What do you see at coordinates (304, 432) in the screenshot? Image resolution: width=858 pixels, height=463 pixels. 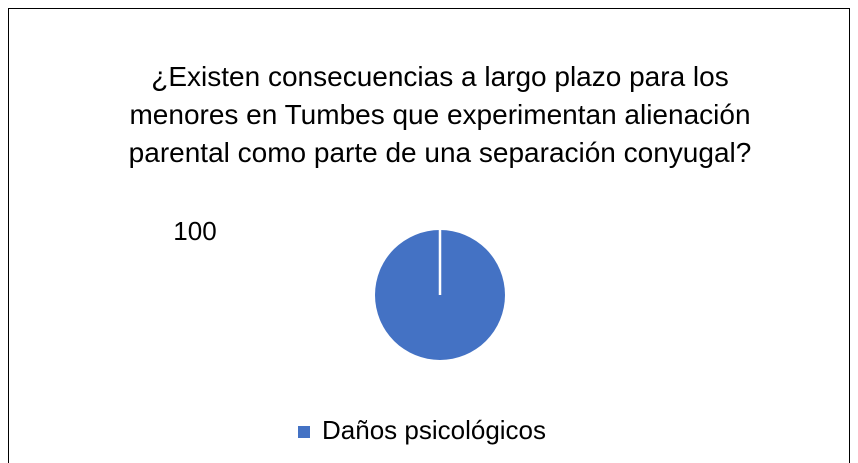 I see `legend-swatch` at bounding box center [304, 432].